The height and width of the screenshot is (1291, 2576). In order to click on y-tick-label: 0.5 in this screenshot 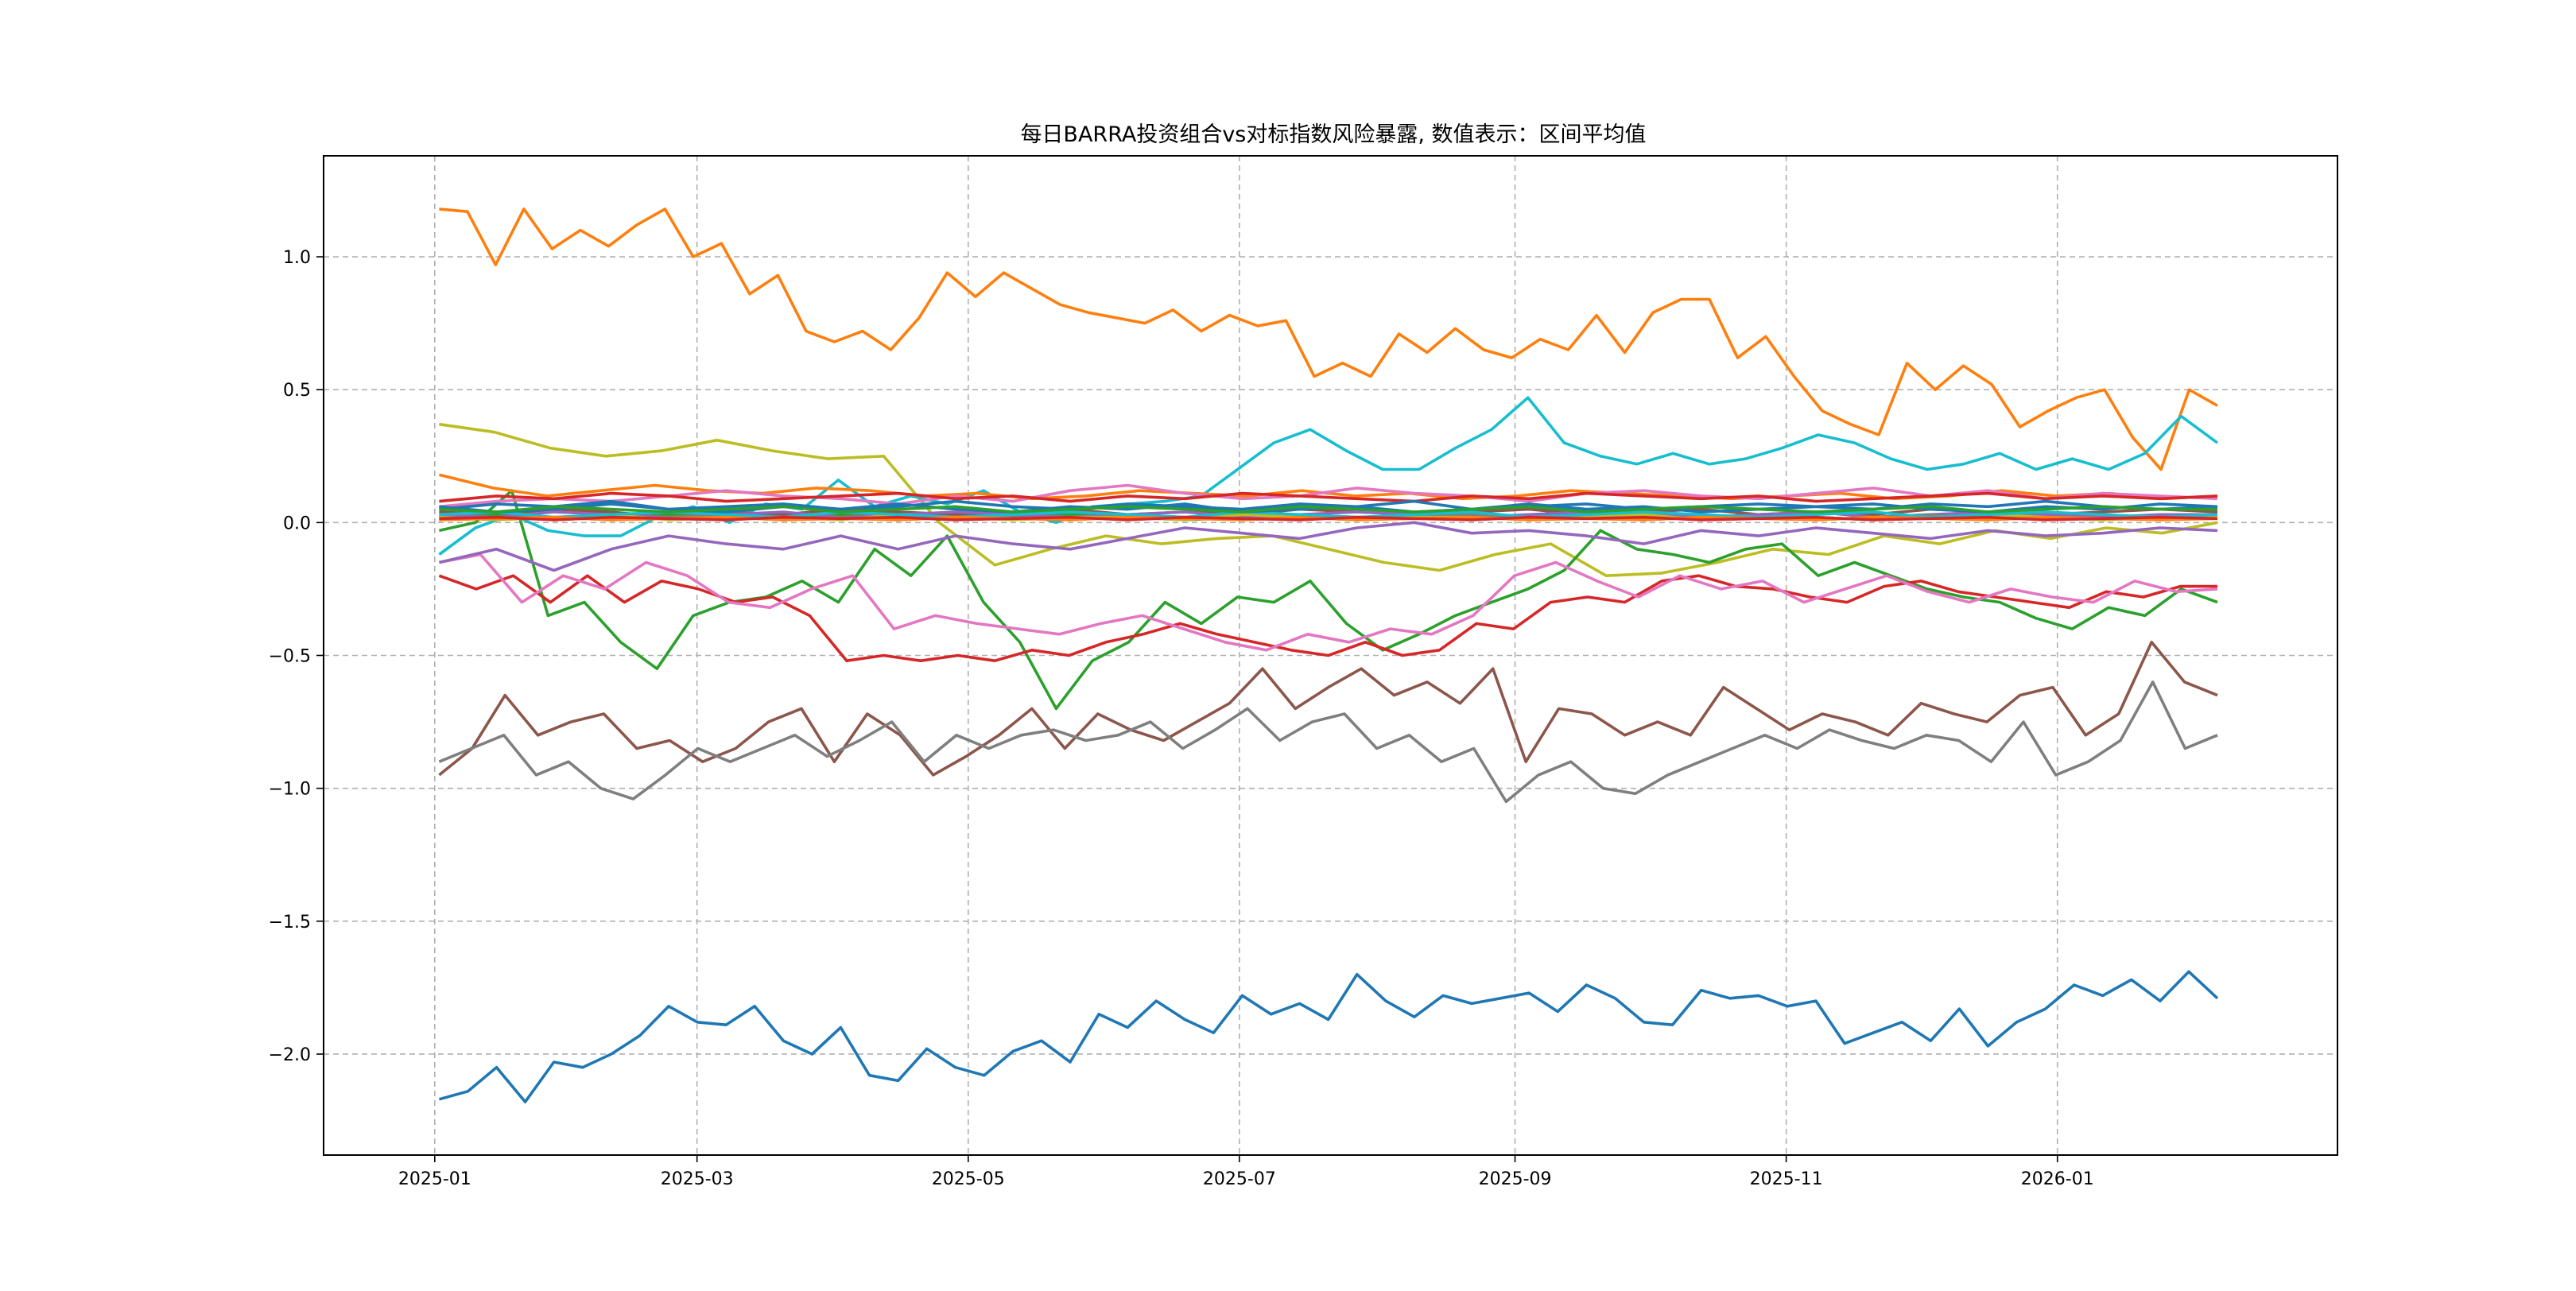, I will do `click(297, 391)`.